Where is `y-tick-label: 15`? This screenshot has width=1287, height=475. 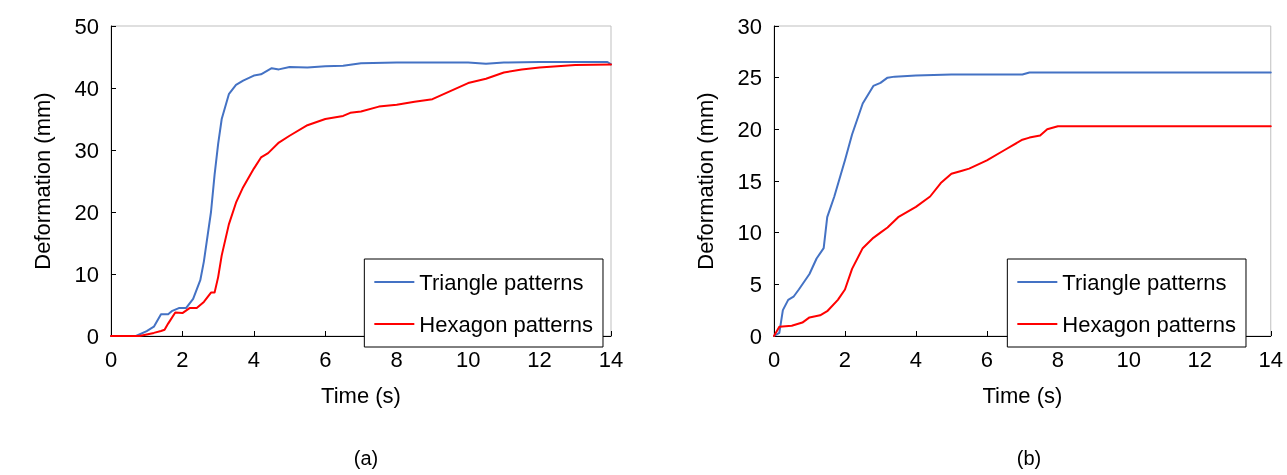
y-tick-label: 15 is located at coordinates (749, 181).